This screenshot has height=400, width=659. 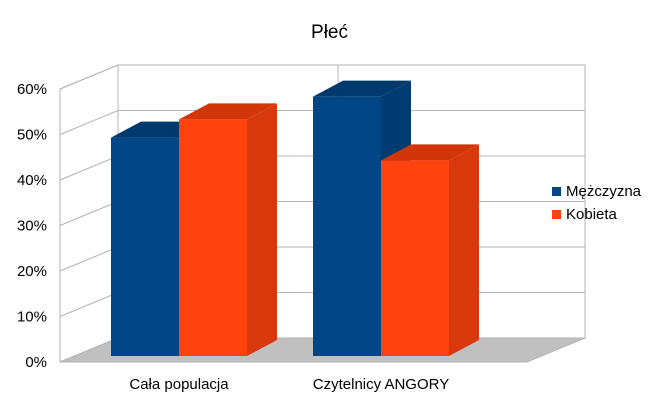 What do you see at coordinates (415, 258) in the screenshot?
I see `bar-1-1-front` at bounding box center [415, 258].